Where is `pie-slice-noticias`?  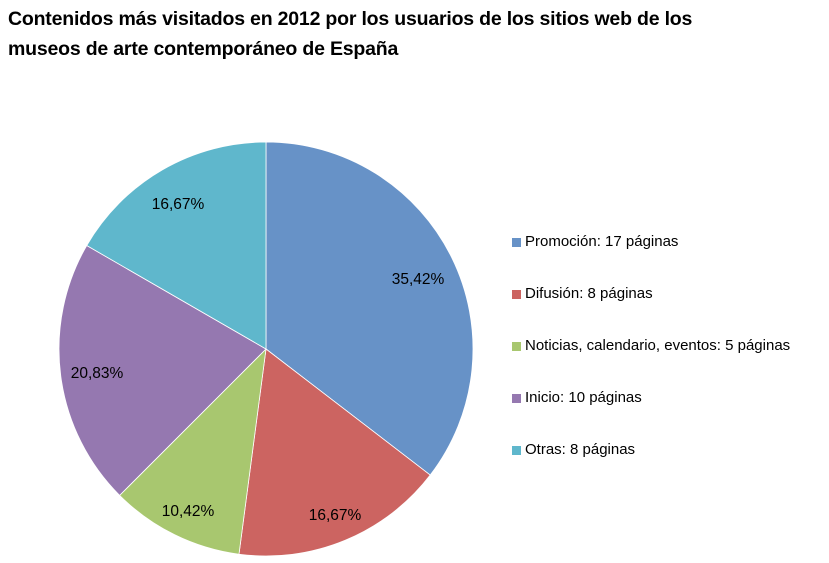
pie-slice-noticias is located at coordinates (193, 451).